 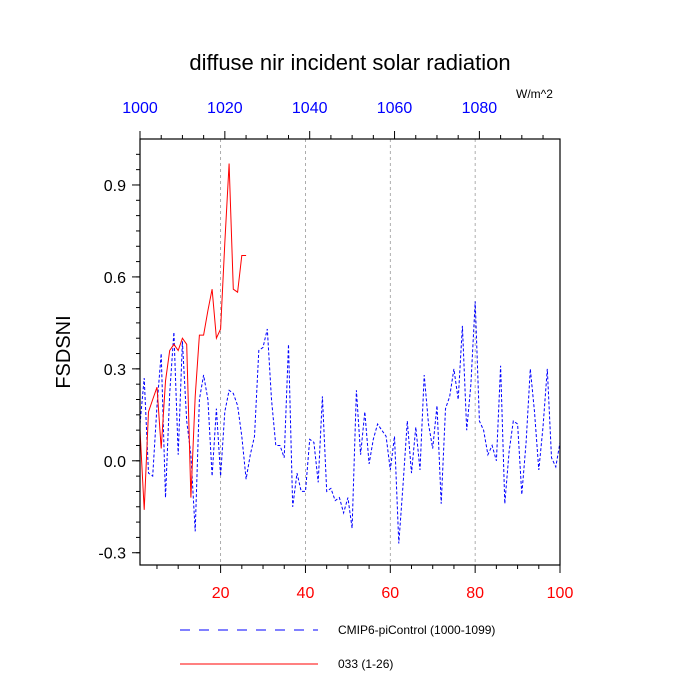 I want to click on top-tick-label: 1000, so click(x=140, y=108).